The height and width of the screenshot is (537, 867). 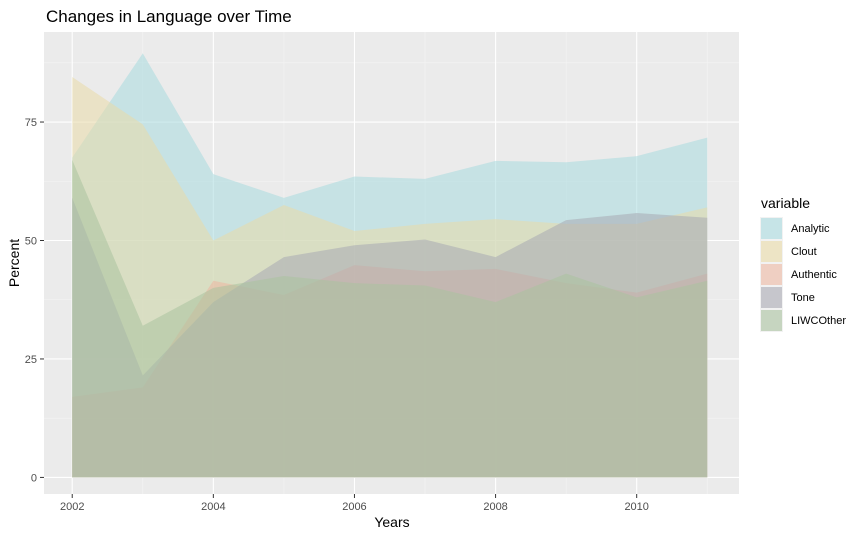 I want to click on legend-label: Authentic, so click(x=814, y=275).